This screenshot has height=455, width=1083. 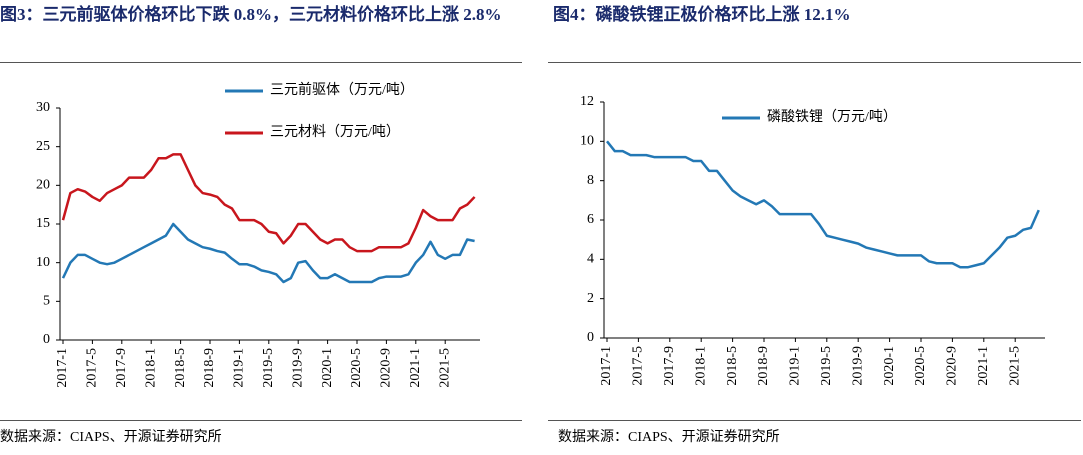 What do you see at coordinates (43, 223) in the screenshot?
I see `y-tick-label: 15` at bounding box center [43, 223].